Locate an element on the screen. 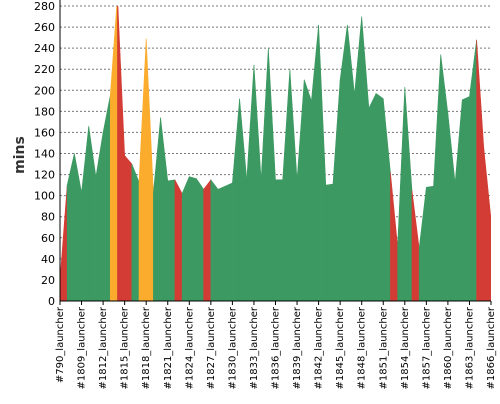 The image size is (500, 404). y-tick-label: 180 is located at coordinates (44, 111).